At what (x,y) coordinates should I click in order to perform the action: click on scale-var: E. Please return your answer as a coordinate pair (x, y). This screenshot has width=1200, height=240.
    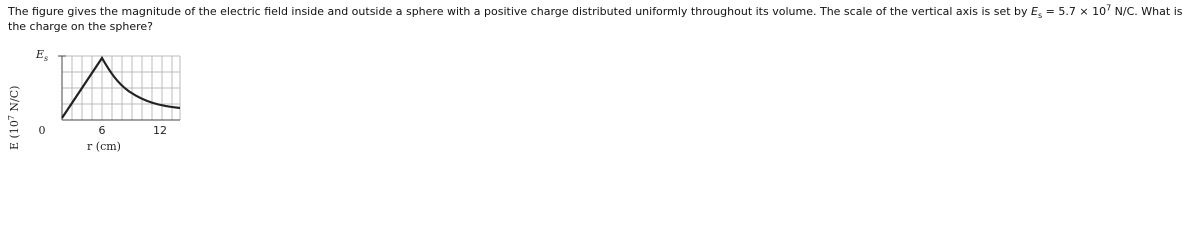
    Looking at the image, I should click on (39, 54).